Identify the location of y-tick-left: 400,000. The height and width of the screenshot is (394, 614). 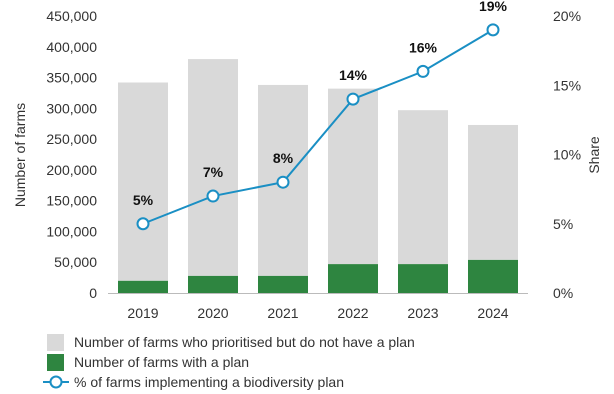
(71, 47).